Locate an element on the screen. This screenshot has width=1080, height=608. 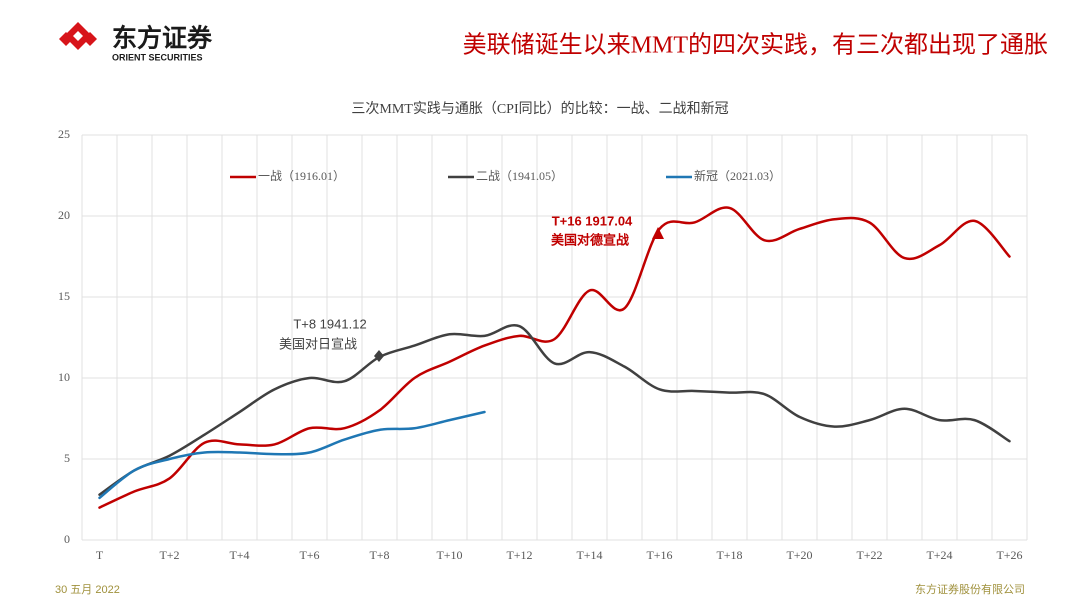
x-tick-label: T+6 is located at coordinates (309, 555).